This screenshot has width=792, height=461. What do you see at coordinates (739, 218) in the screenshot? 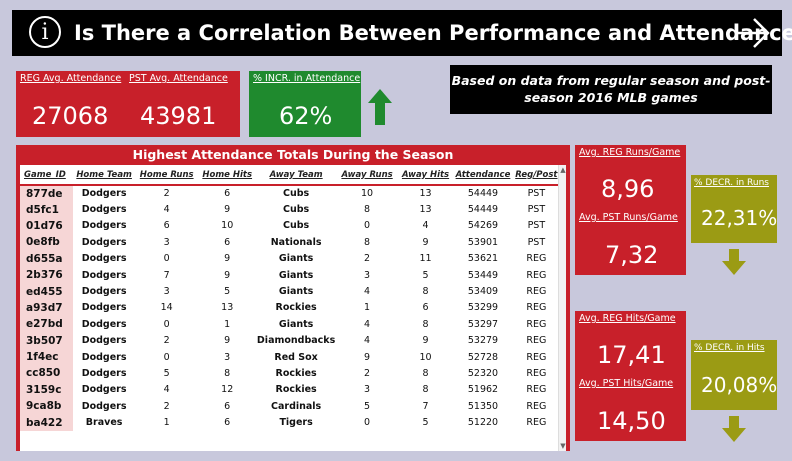
I see `decr-runs-value: 22,31%` at bounding box center [739, 218].